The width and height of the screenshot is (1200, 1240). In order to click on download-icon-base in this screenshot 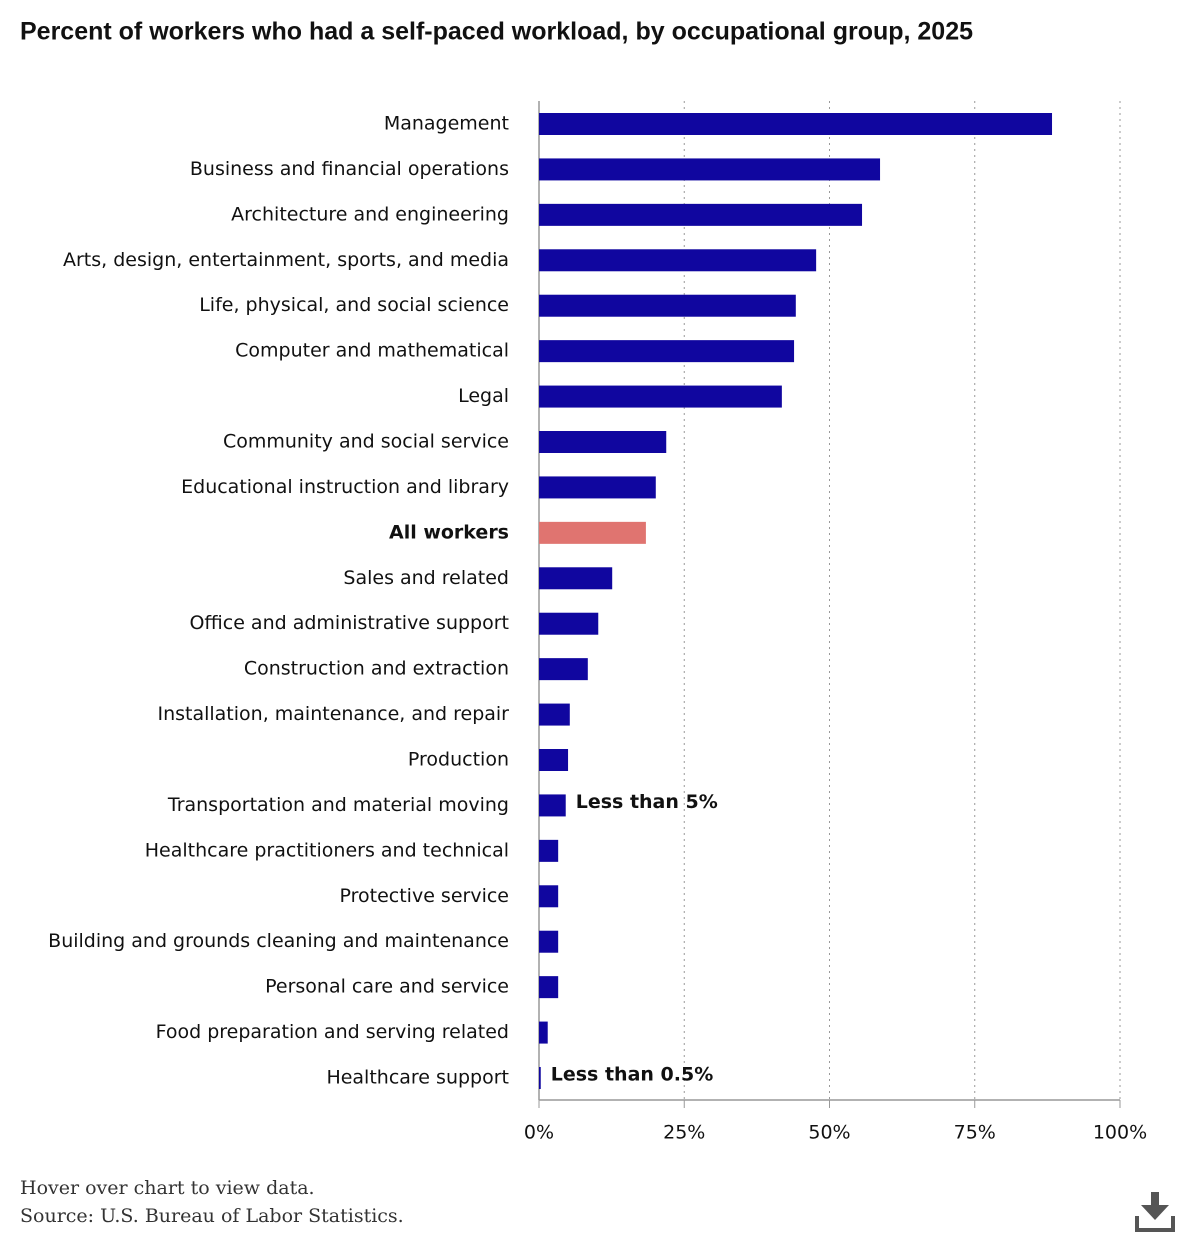, I will do `click(1155, 1230)`.